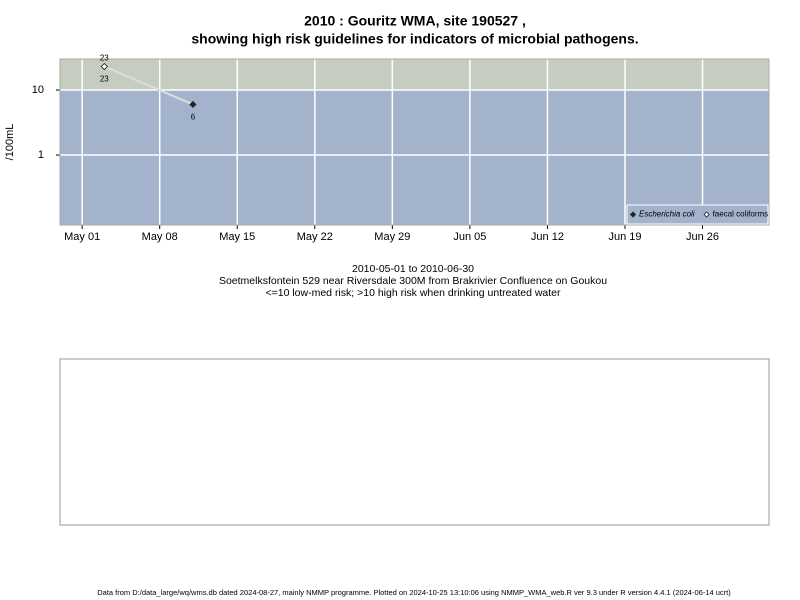 The height and width of the screenshot is (600, 800). I want to click on x-tick-label: Jun 12, so click(547, 237).